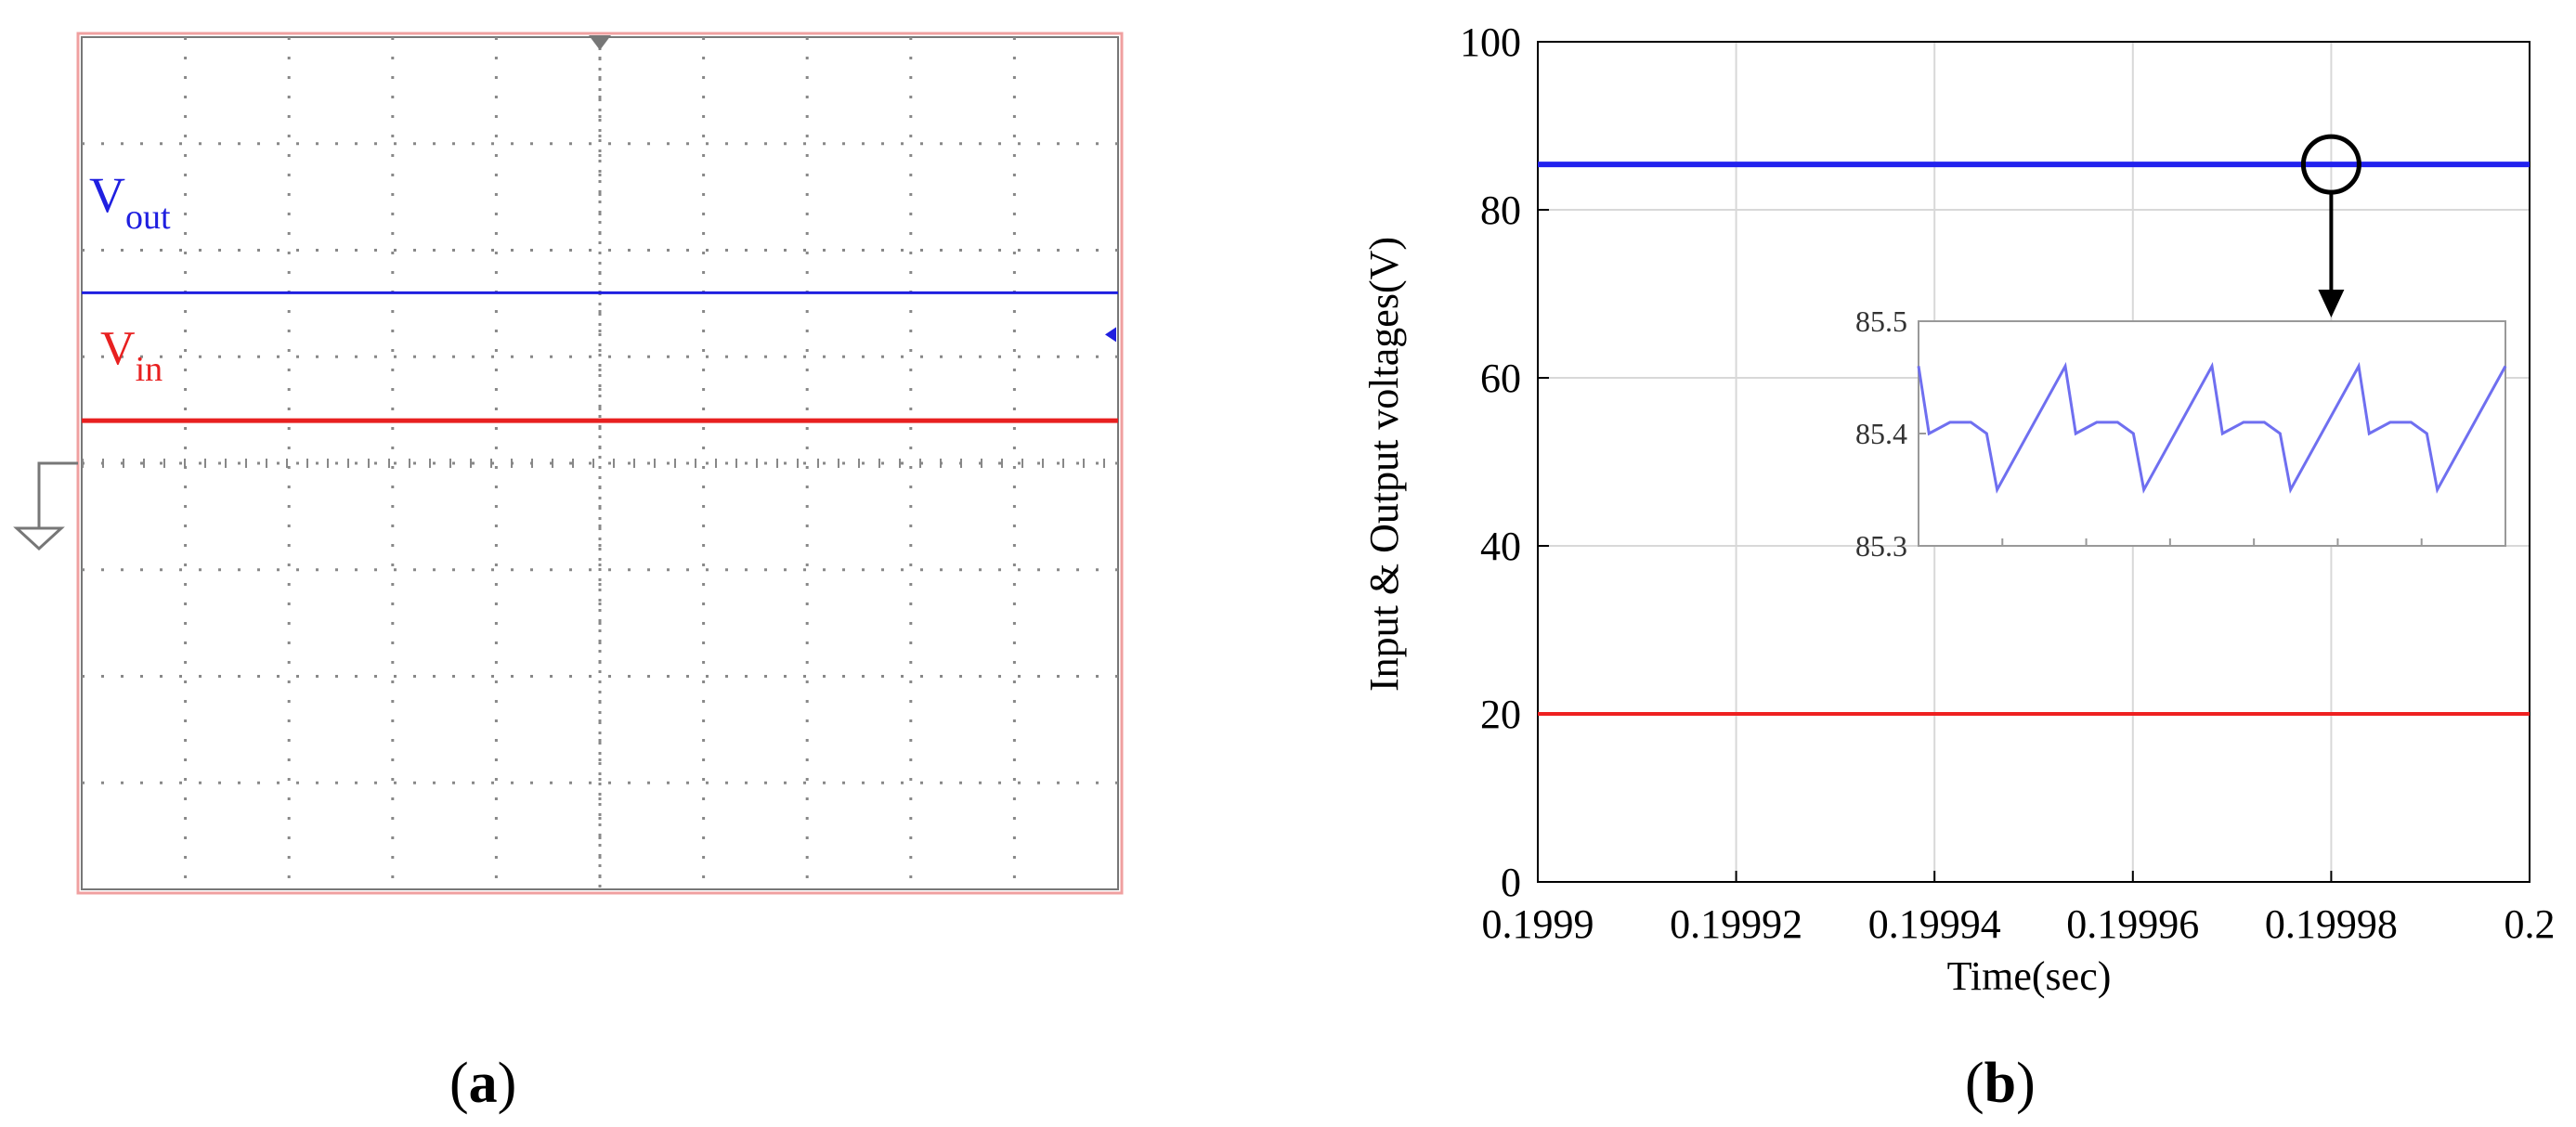 The height and width of the screenshot is (1127, 2576). What do you see at coordinates (483, 1084) in the screenshot?
I see `caption-a: (a)` at bounding box center [483, 1084].